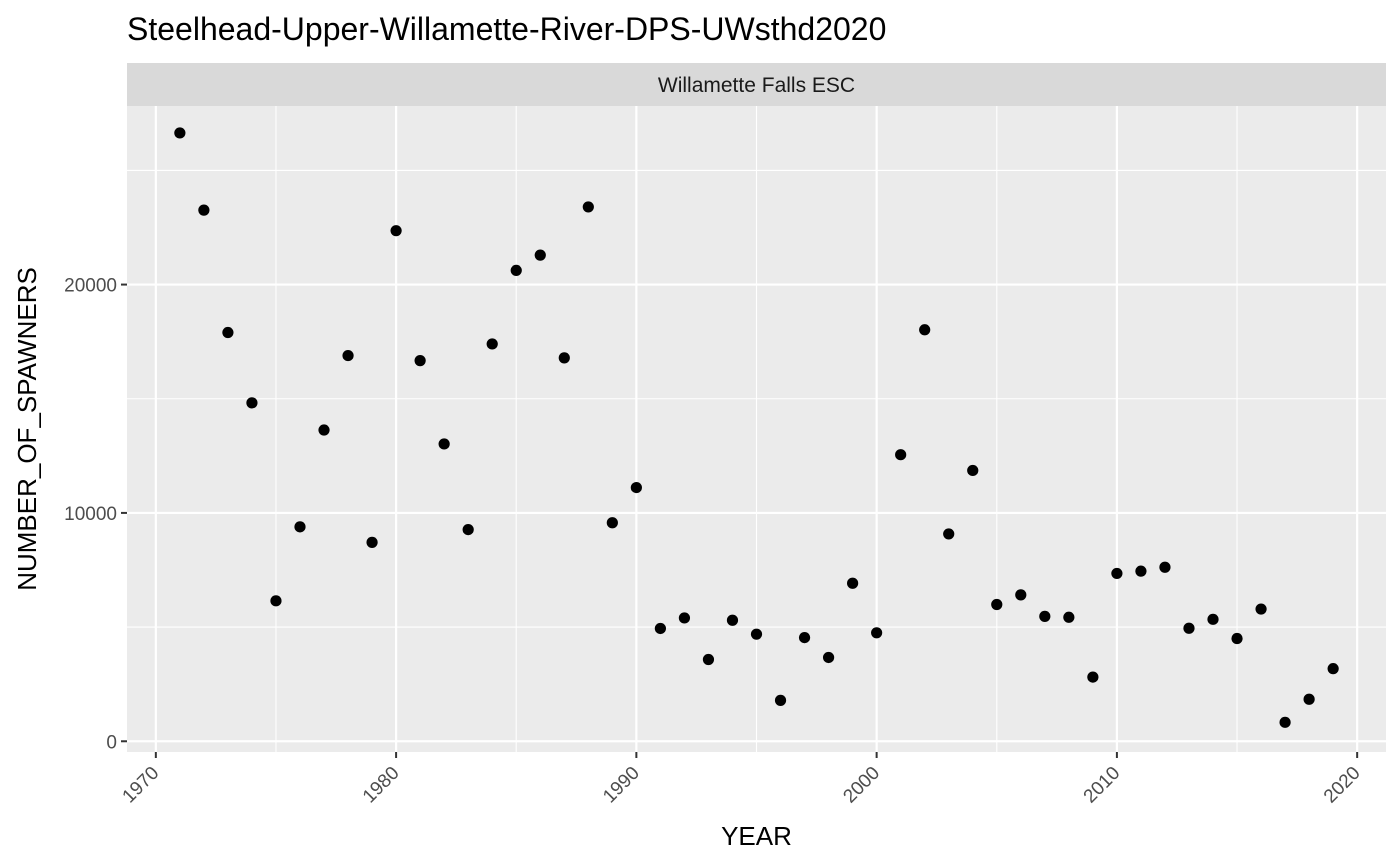  I want to click on x-tick-label: 2000, so click(861, 785).